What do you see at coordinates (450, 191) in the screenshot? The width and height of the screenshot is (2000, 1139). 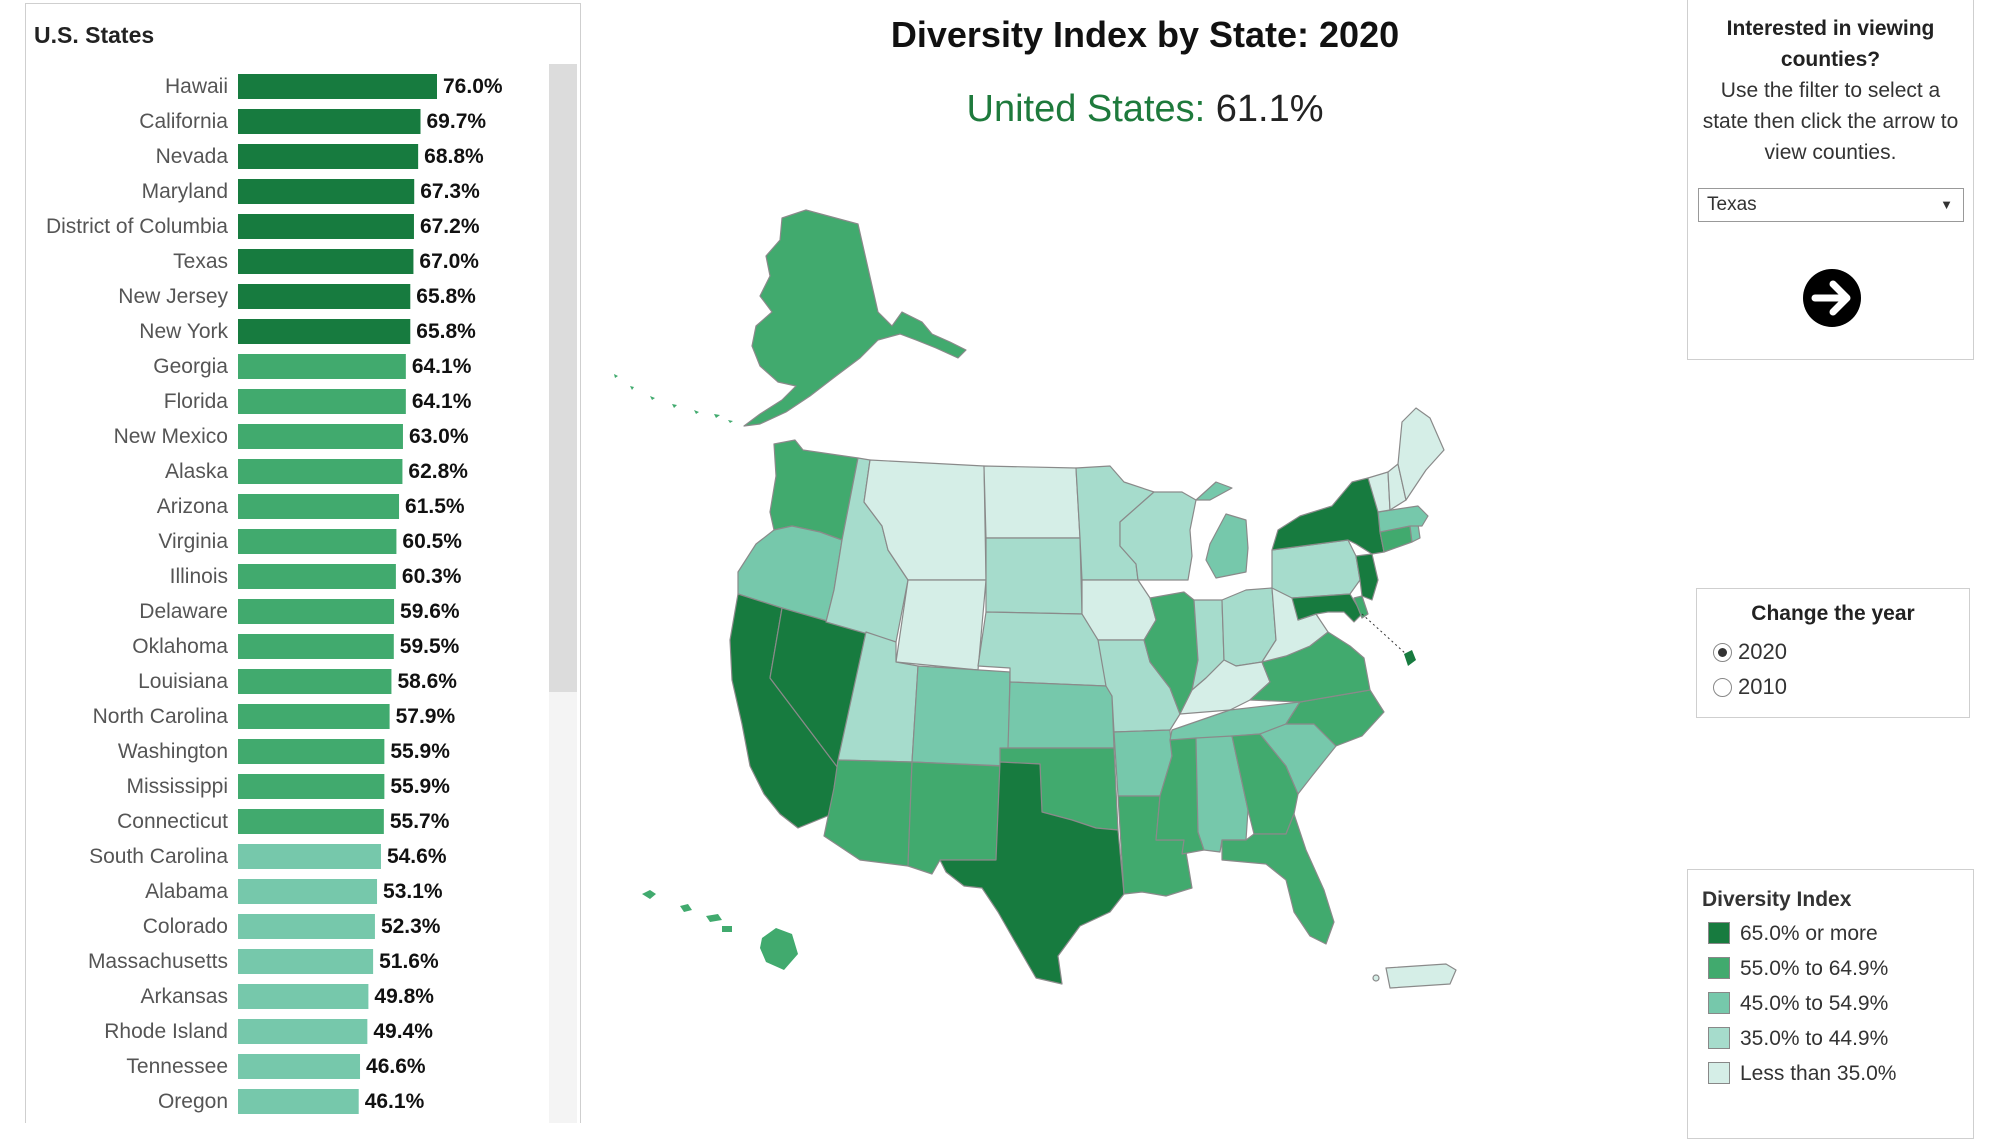 I see `bar-value-label: 67.3%` at bounding box center [450, 191].